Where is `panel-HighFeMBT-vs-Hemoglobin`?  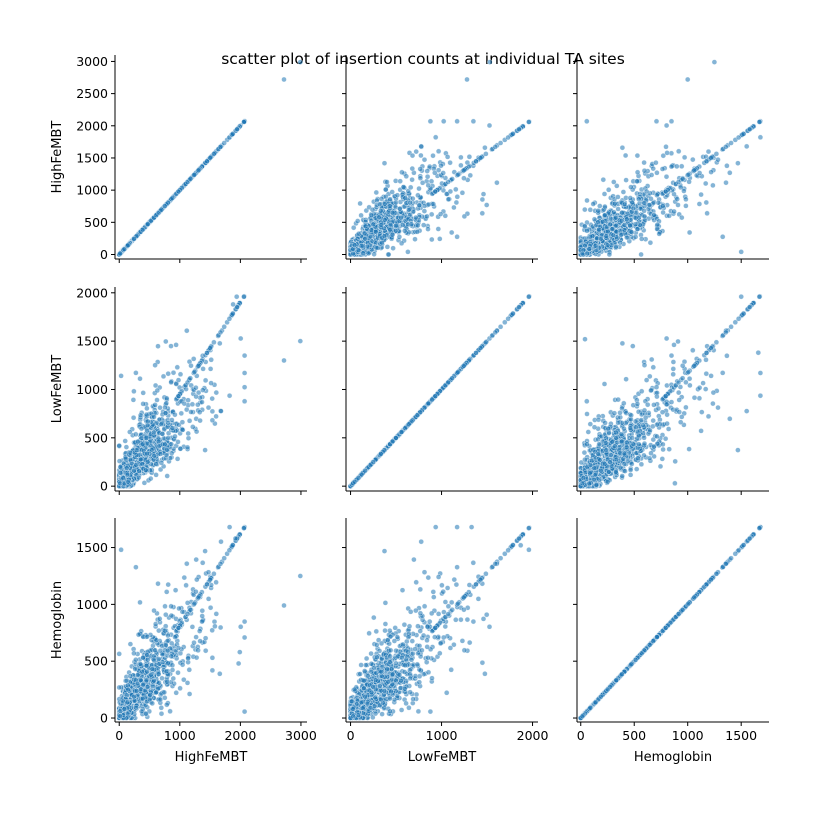
panel-HighFeMBT-vs-Hemoglobin is located at coordinates (671, 159).